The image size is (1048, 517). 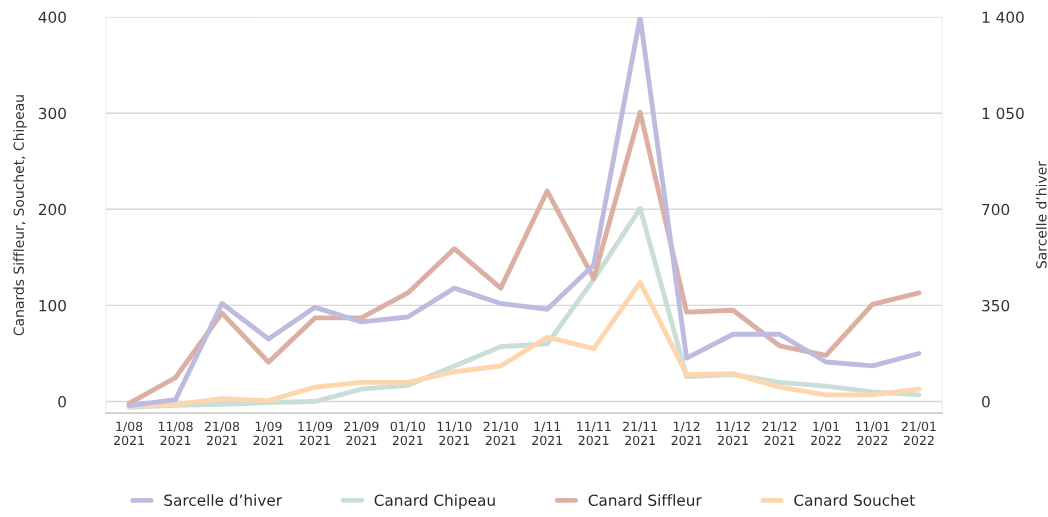 I want to click on y-axis-title: Canards Siffleur, Souchet, Chipeau, so click(x=20, y=215).